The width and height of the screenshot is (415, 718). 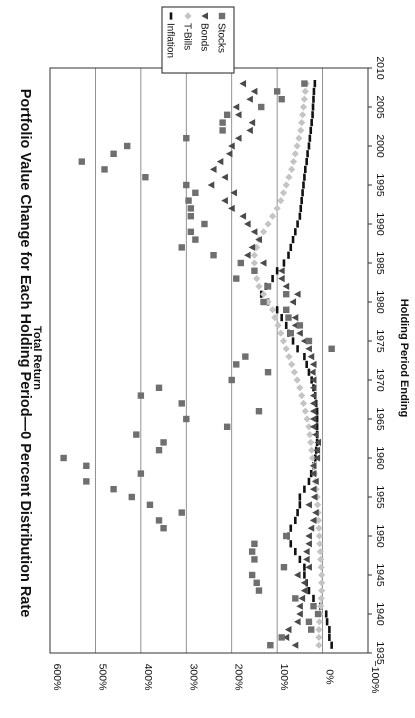 I want to click on legend: Stocks Bonds T-Bills Inflation, so click(x=198, y=40).